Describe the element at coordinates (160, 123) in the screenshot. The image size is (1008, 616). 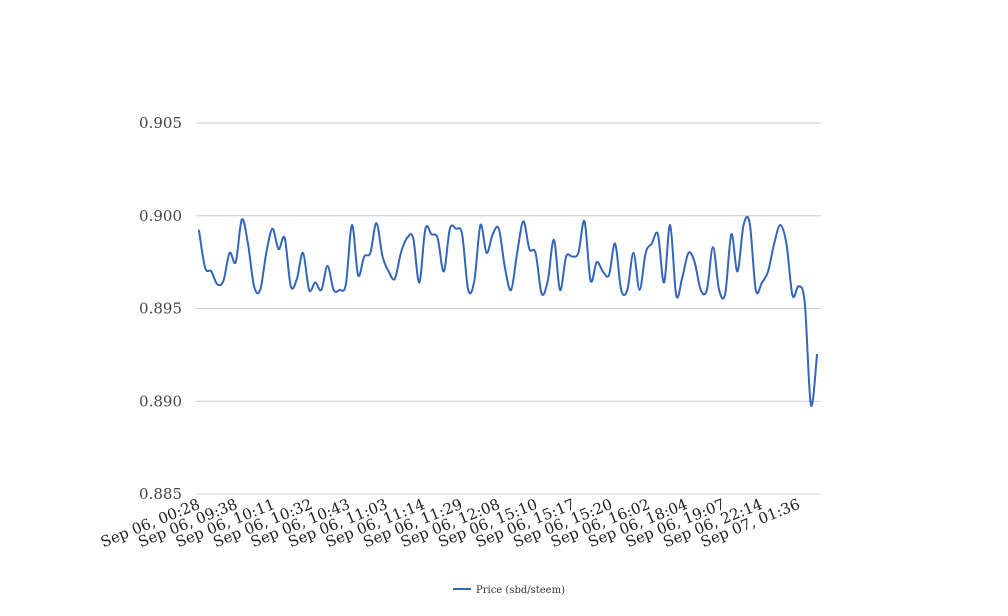
I see `y-tick-label: 0.905` at that location.